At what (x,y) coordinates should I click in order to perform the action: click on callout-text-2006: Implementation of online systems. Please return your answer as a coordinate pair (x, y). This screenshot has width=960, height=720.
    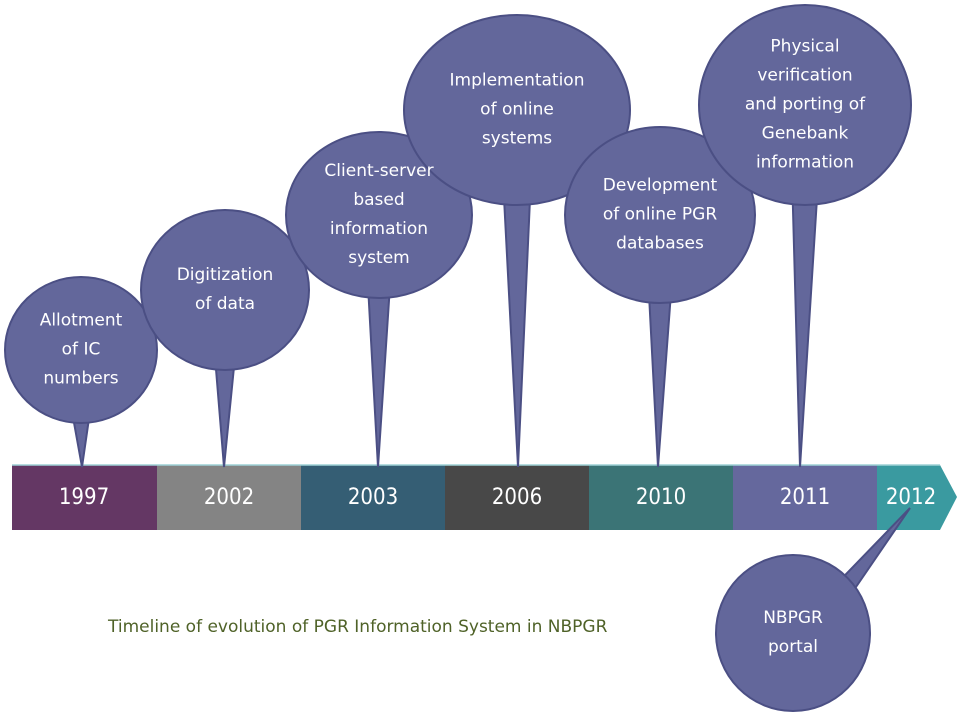
    Looking at the image, I should click on (517, 109).